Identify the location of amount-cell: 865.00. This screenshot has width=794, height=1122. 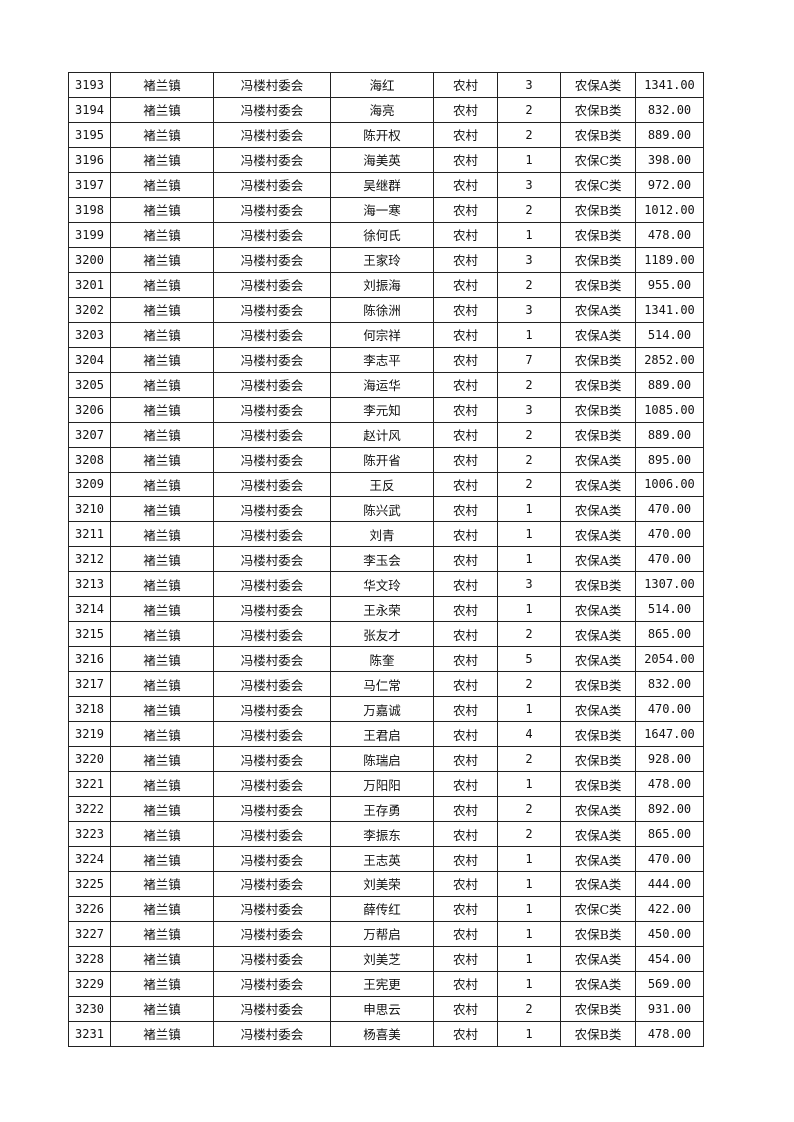
(669, 634).